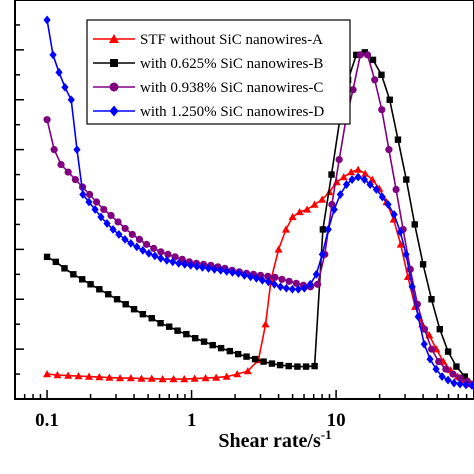 Image resolution: width=474 pixels, height=474 pixels. I want to click on x-axis: 0.1 1 10, so click(244, 410).